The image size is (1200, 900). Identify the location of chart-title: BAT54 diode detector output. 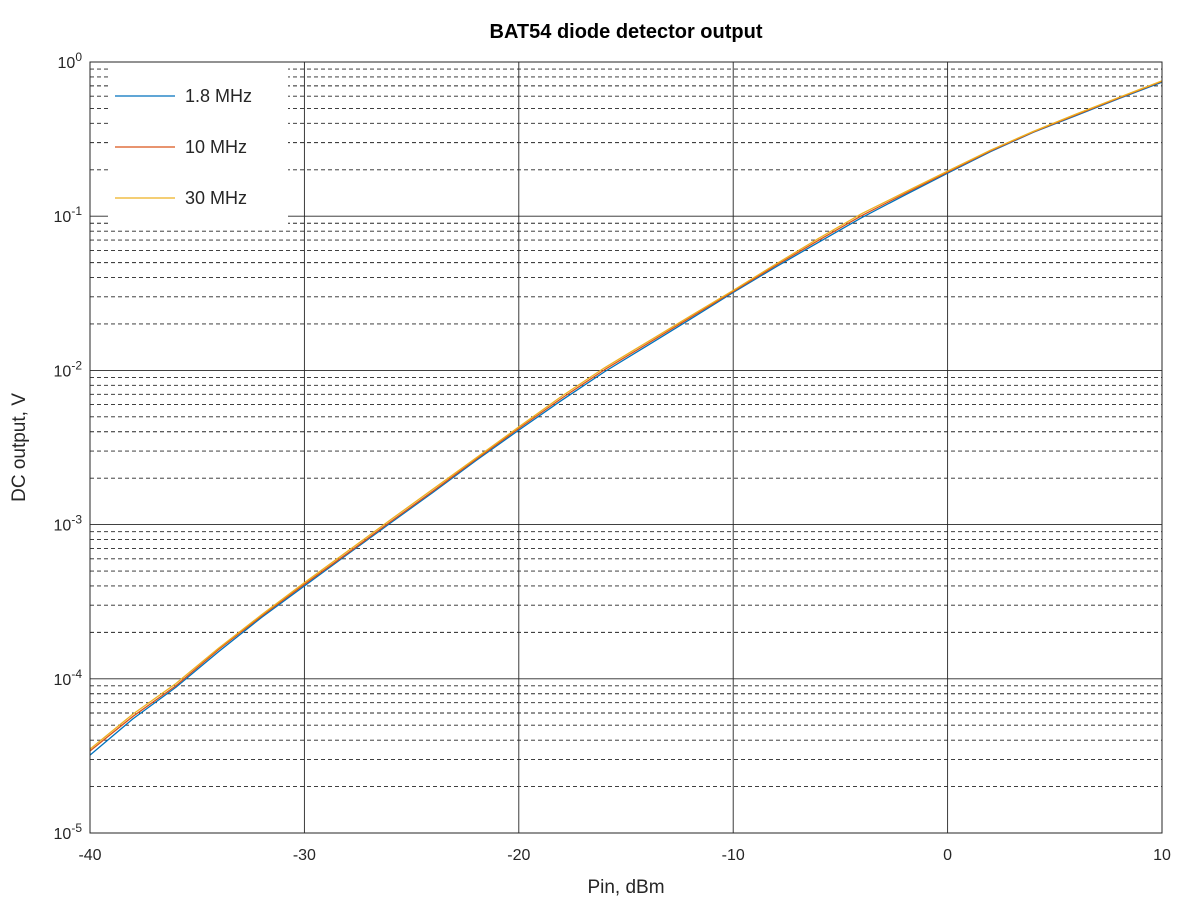
(626, 32).